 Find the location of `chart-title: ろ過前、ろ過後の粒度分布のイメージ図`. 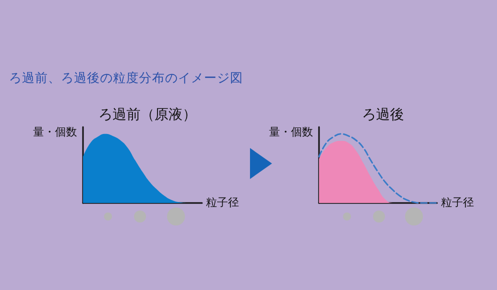

chart-title: ろ過前、ろ過後の粒度分布のイメージ図 is located at coordinates (126, 77).